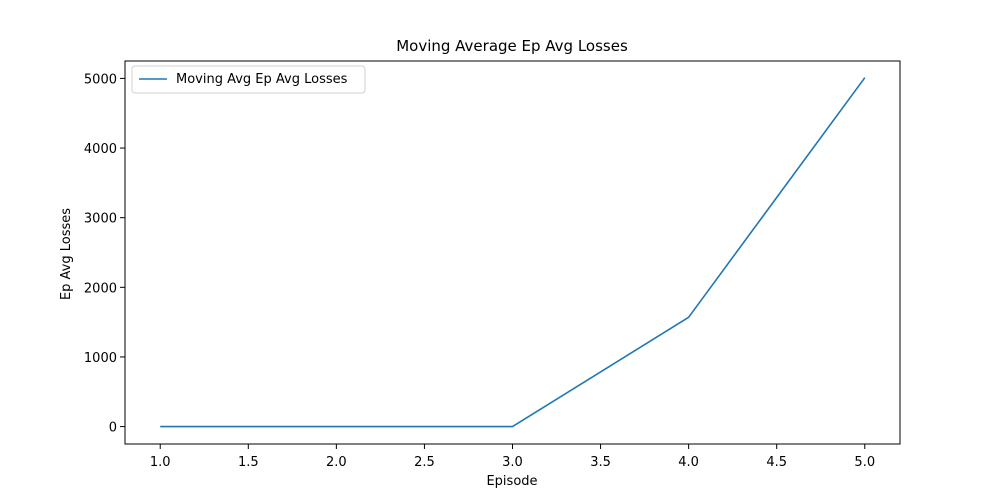 This screenshot has width=1000, height=500. Describe the element at coordinates (100, 288) in the screenshot. I see `y-tick-label: 2000` at that location.